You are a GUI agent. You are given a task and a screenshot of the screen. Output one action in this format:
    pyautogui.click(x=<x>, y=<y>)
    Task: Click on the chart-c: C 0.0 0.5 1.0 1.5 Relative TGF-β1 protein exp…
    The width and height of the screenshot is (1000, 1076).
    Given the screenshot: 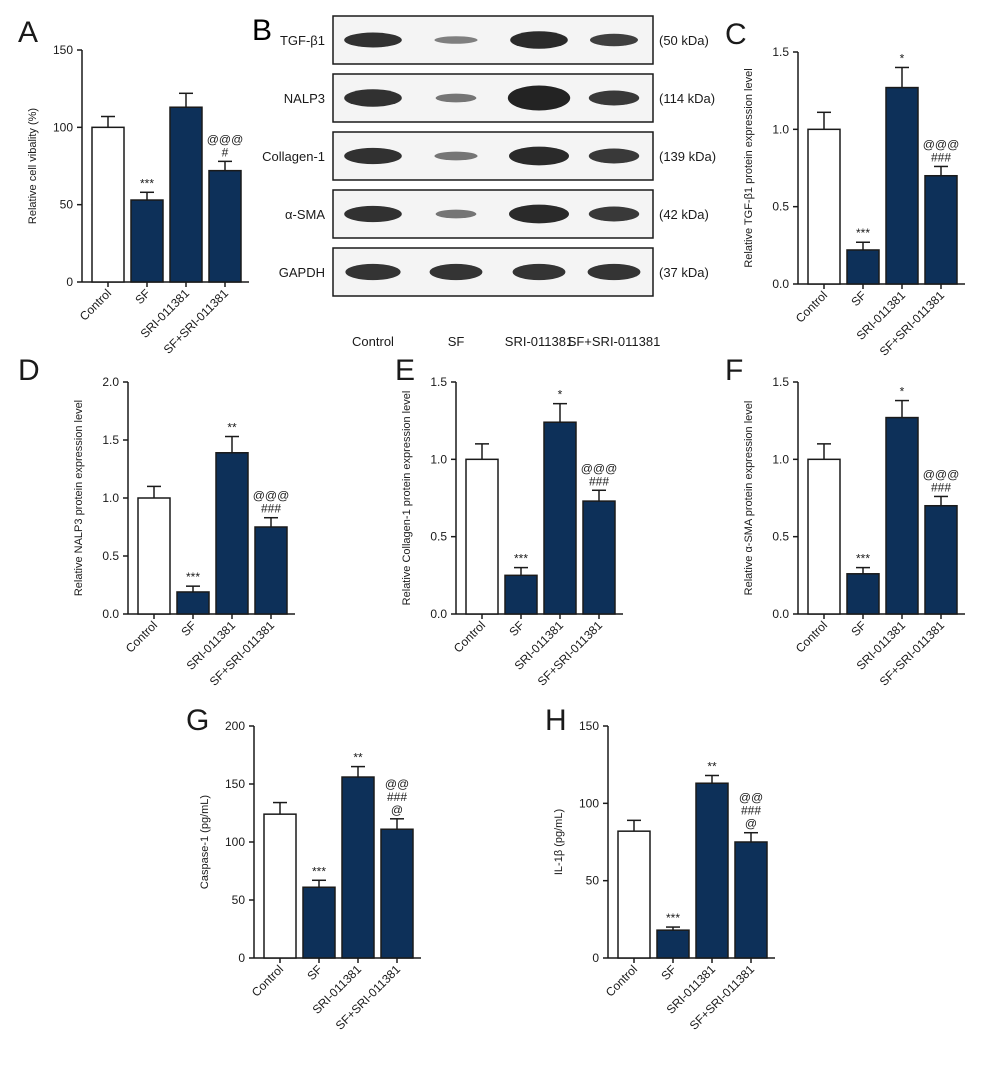 What is the action you would take?
    pyautogui.click(x=845, y=188)
    